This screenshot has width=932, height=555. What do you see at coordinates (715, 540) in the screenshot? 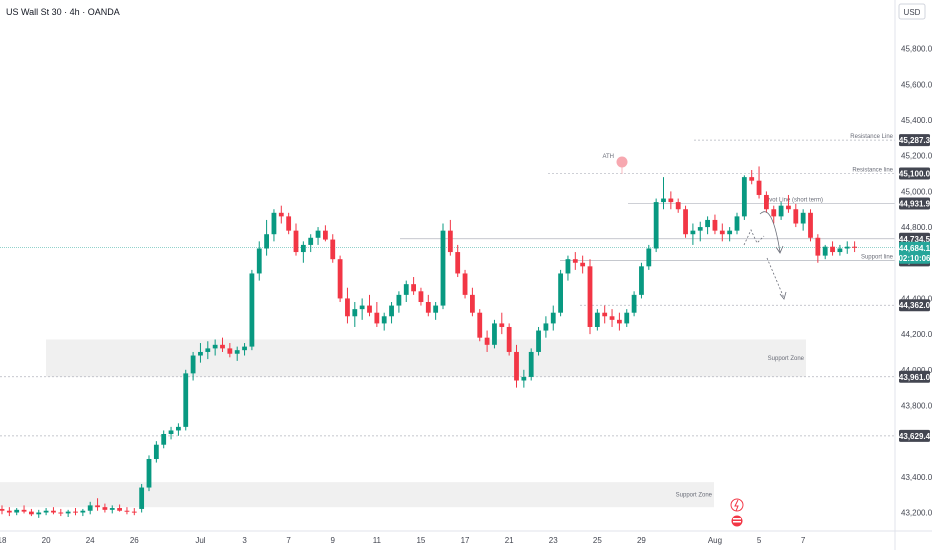
I see `x-tick-label: Aug` at bounding box center [715, 540].